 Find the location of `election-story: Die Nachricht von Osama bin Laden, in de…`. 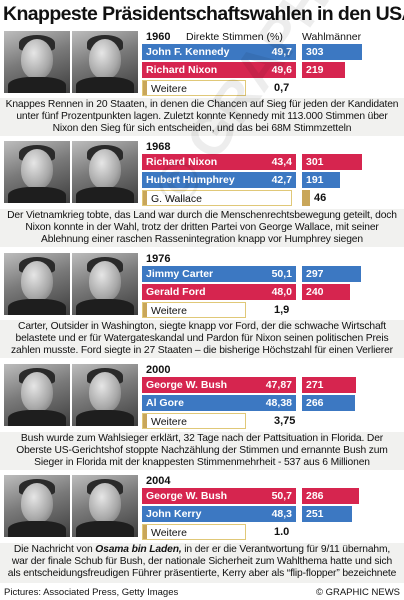

election-story: Die Nachricht von Osama bin Laden, in de… is located at coordinates (202, 563).